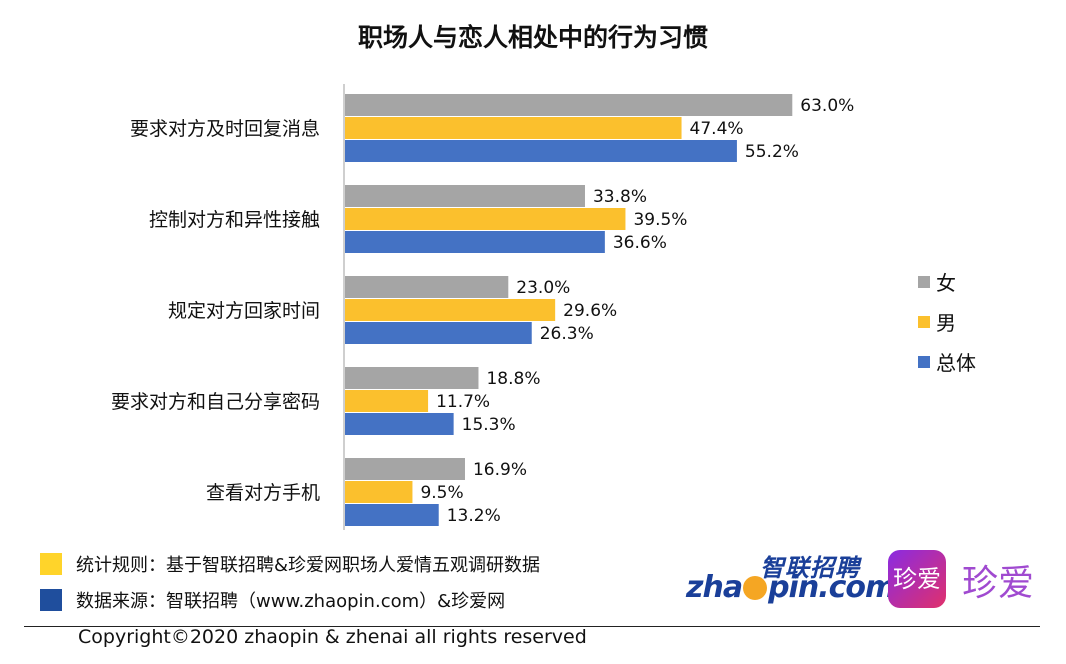 This screenshot has height=664, width=1066. What do you see at coordinates (543, 288) in the screenshot?
I see `data-label: 23.0%` at bounding box center [543, 288].